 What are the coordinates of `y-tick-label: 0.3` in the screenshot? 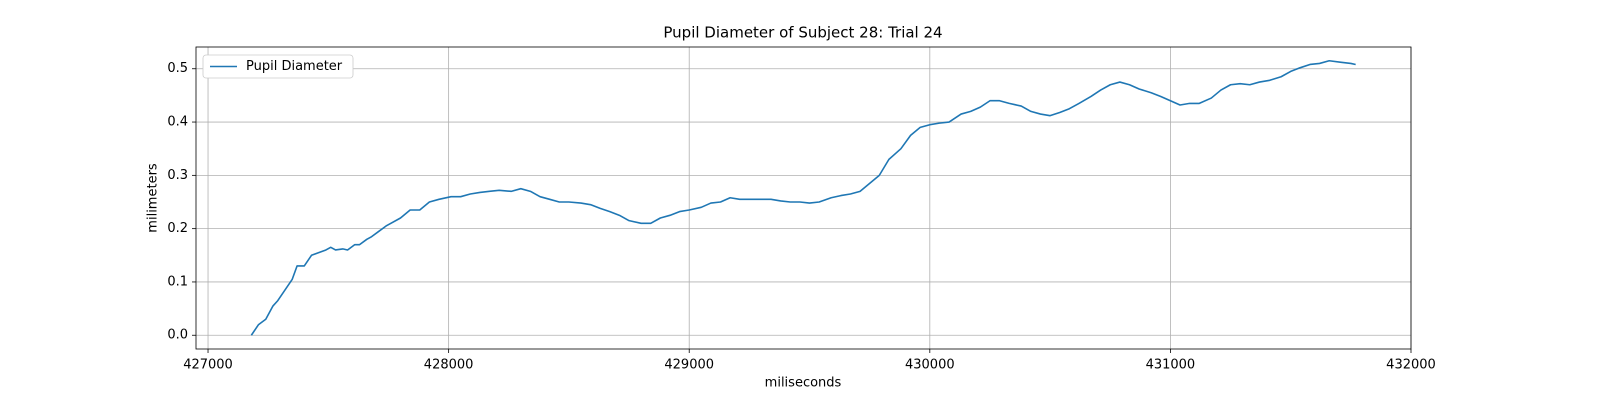 It's located at (177, 175).